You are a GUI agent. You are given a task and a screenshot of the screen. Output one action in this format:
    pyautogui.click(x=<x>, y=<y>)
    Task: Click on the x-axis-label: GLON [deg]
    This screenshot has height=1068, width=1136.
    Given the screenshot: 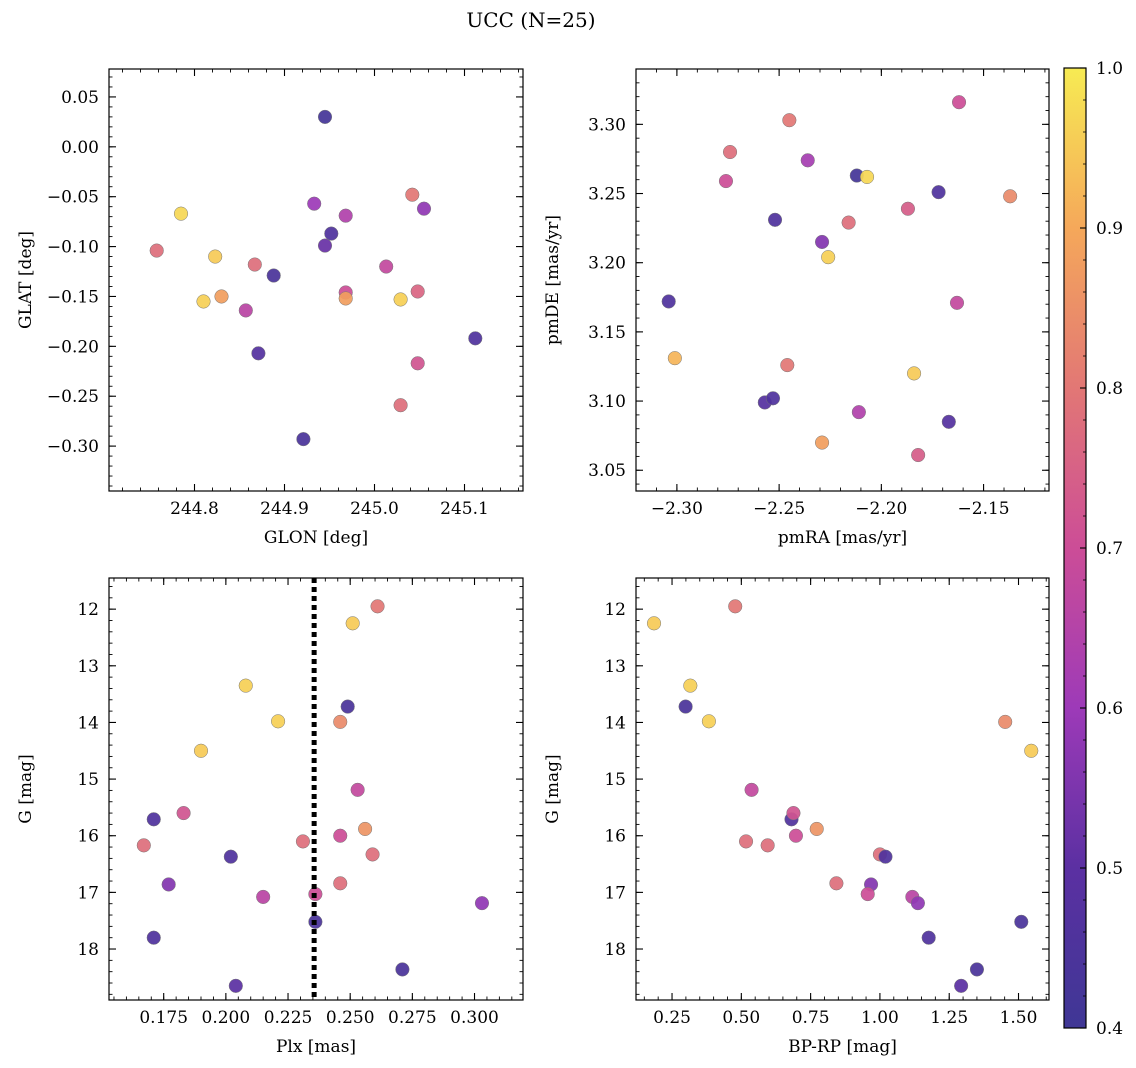 What is the action you would take?
    pyautogui.click(x=316, y=538)
    